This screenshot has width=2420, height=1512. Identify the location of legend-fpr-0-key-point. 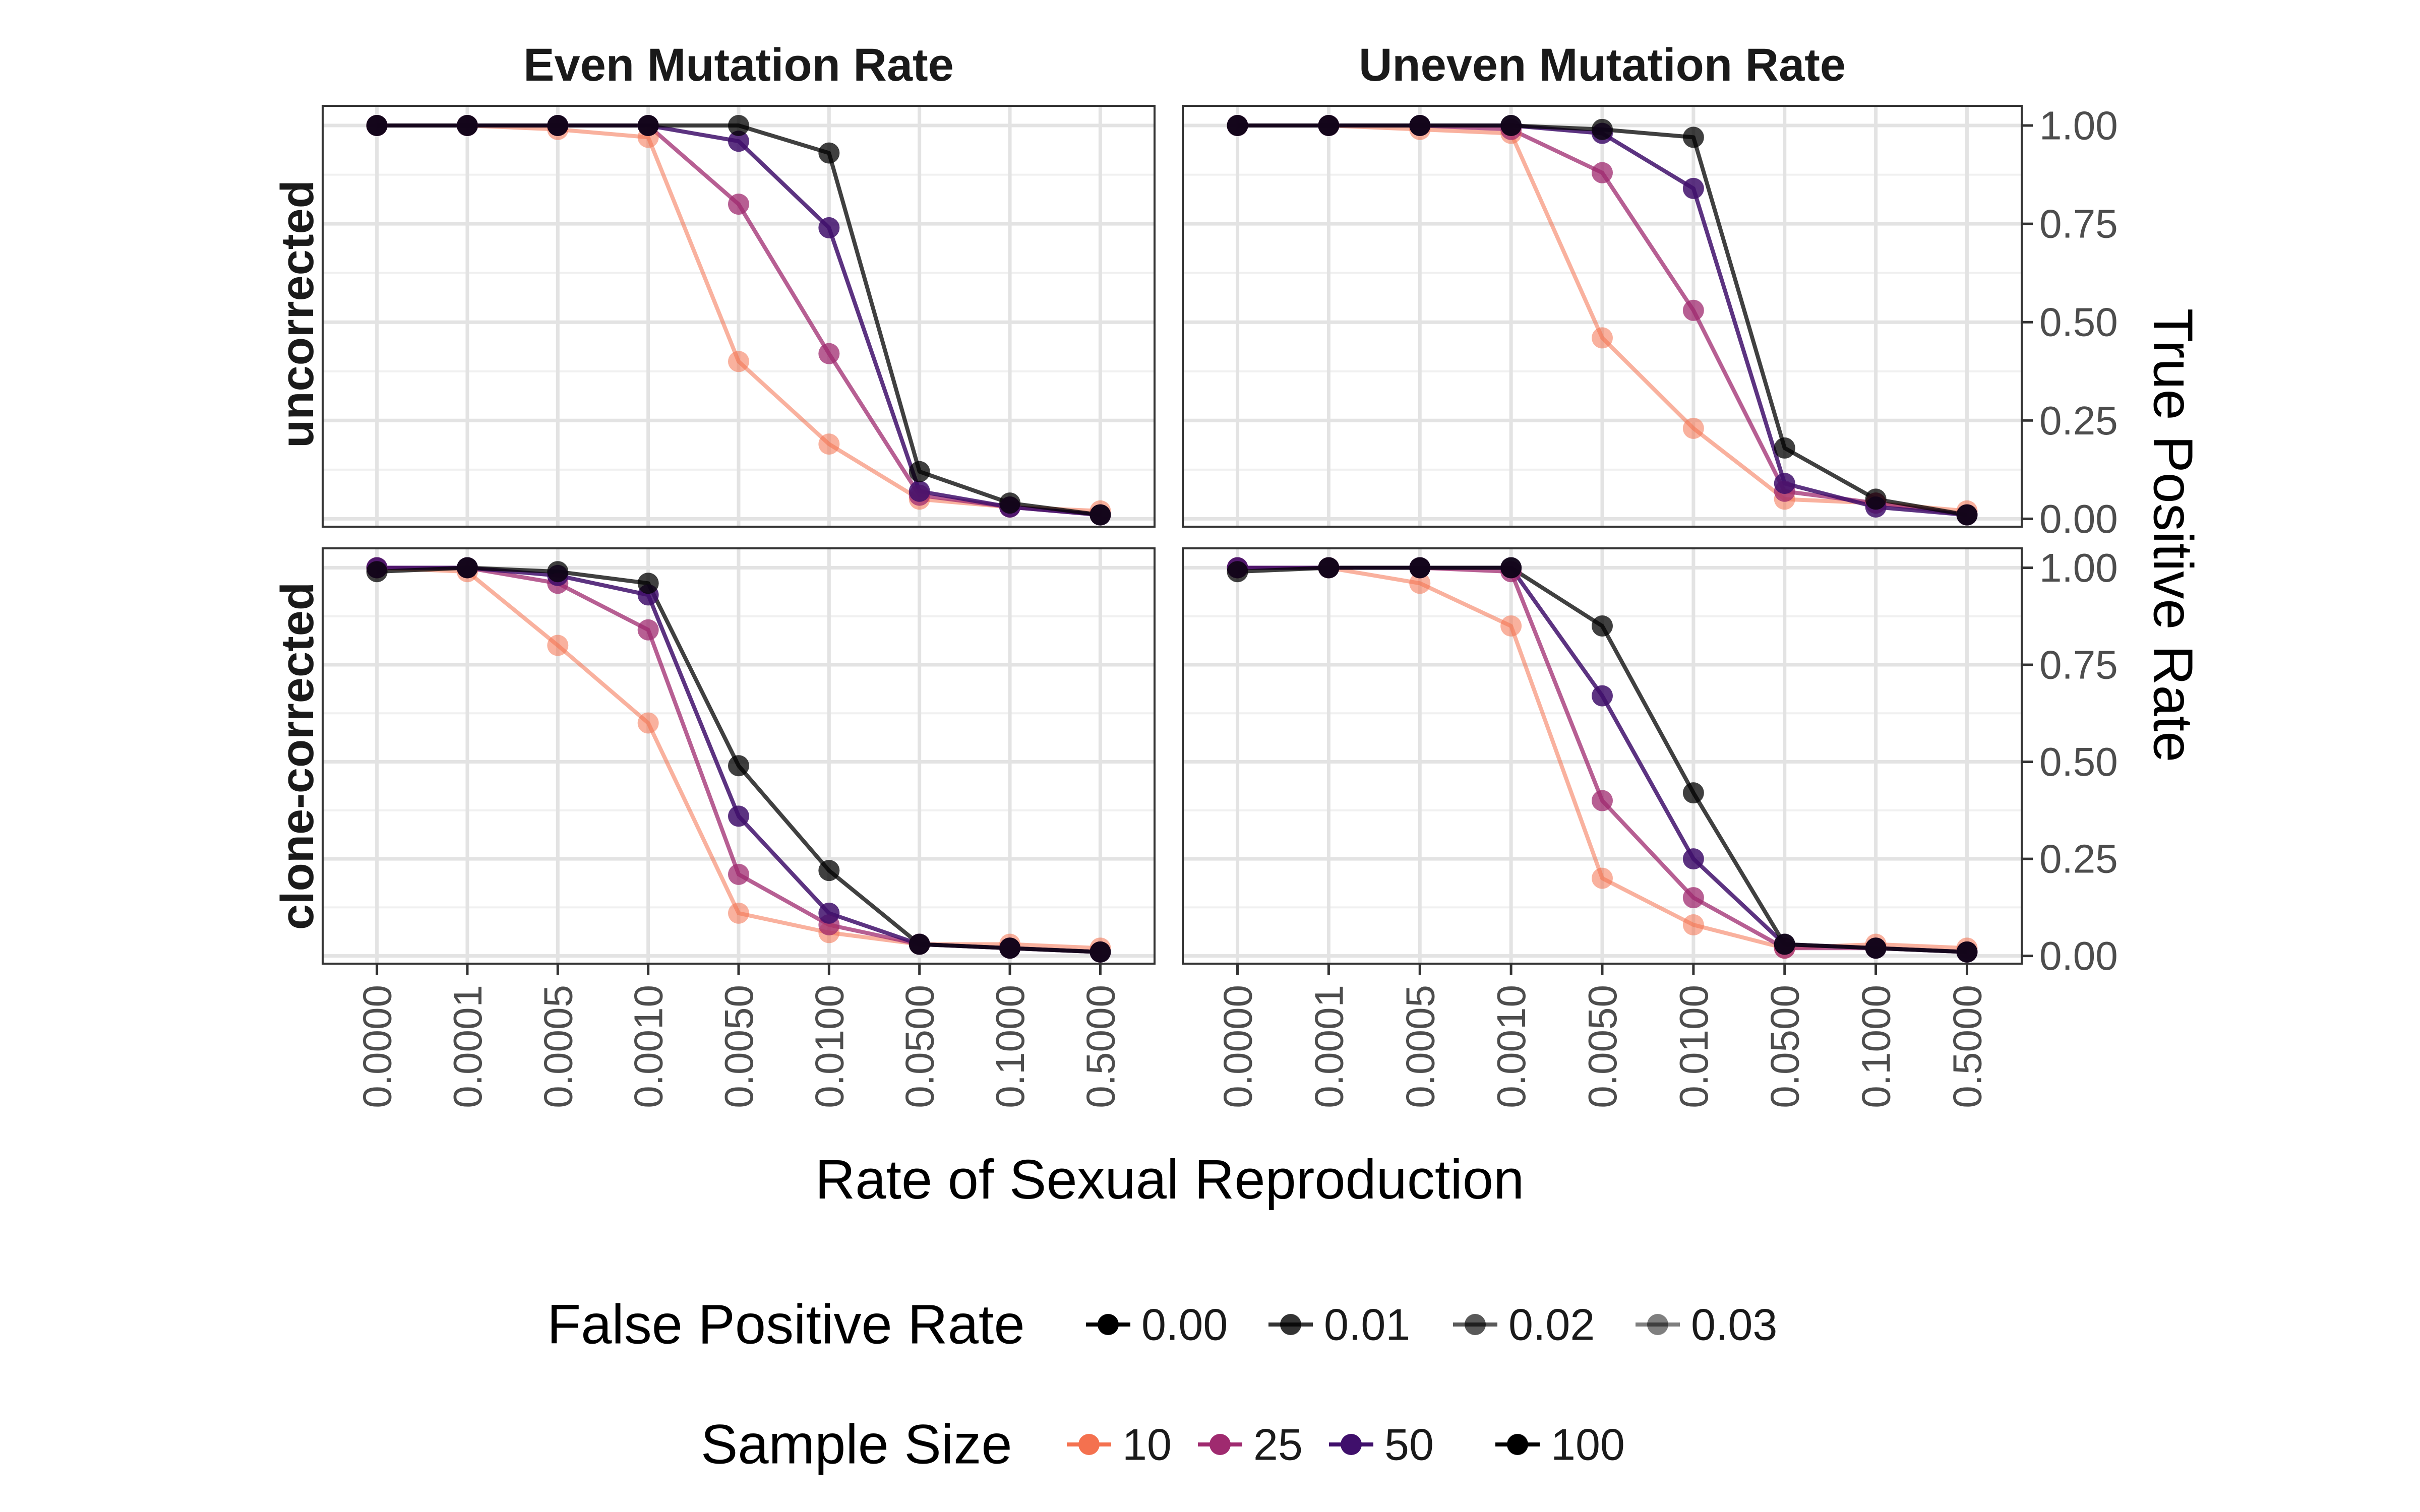
(1108, 1324).